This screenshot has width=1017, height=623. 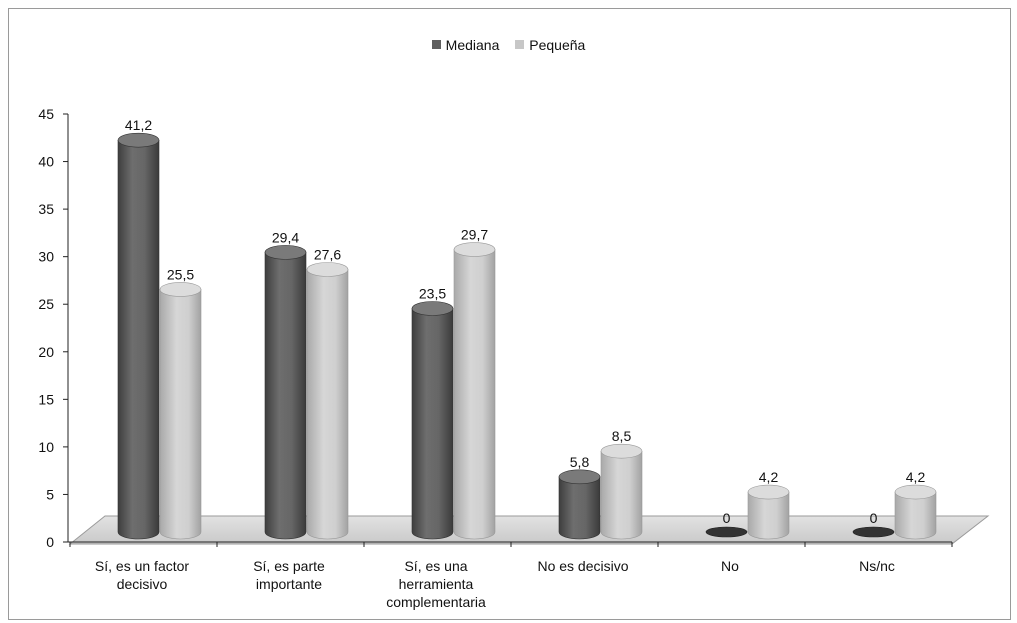 What do you see at coordinates (432, 293) in the screenshot?
I see `bar-value-label: 23,5` at bounding box center [432, 293].